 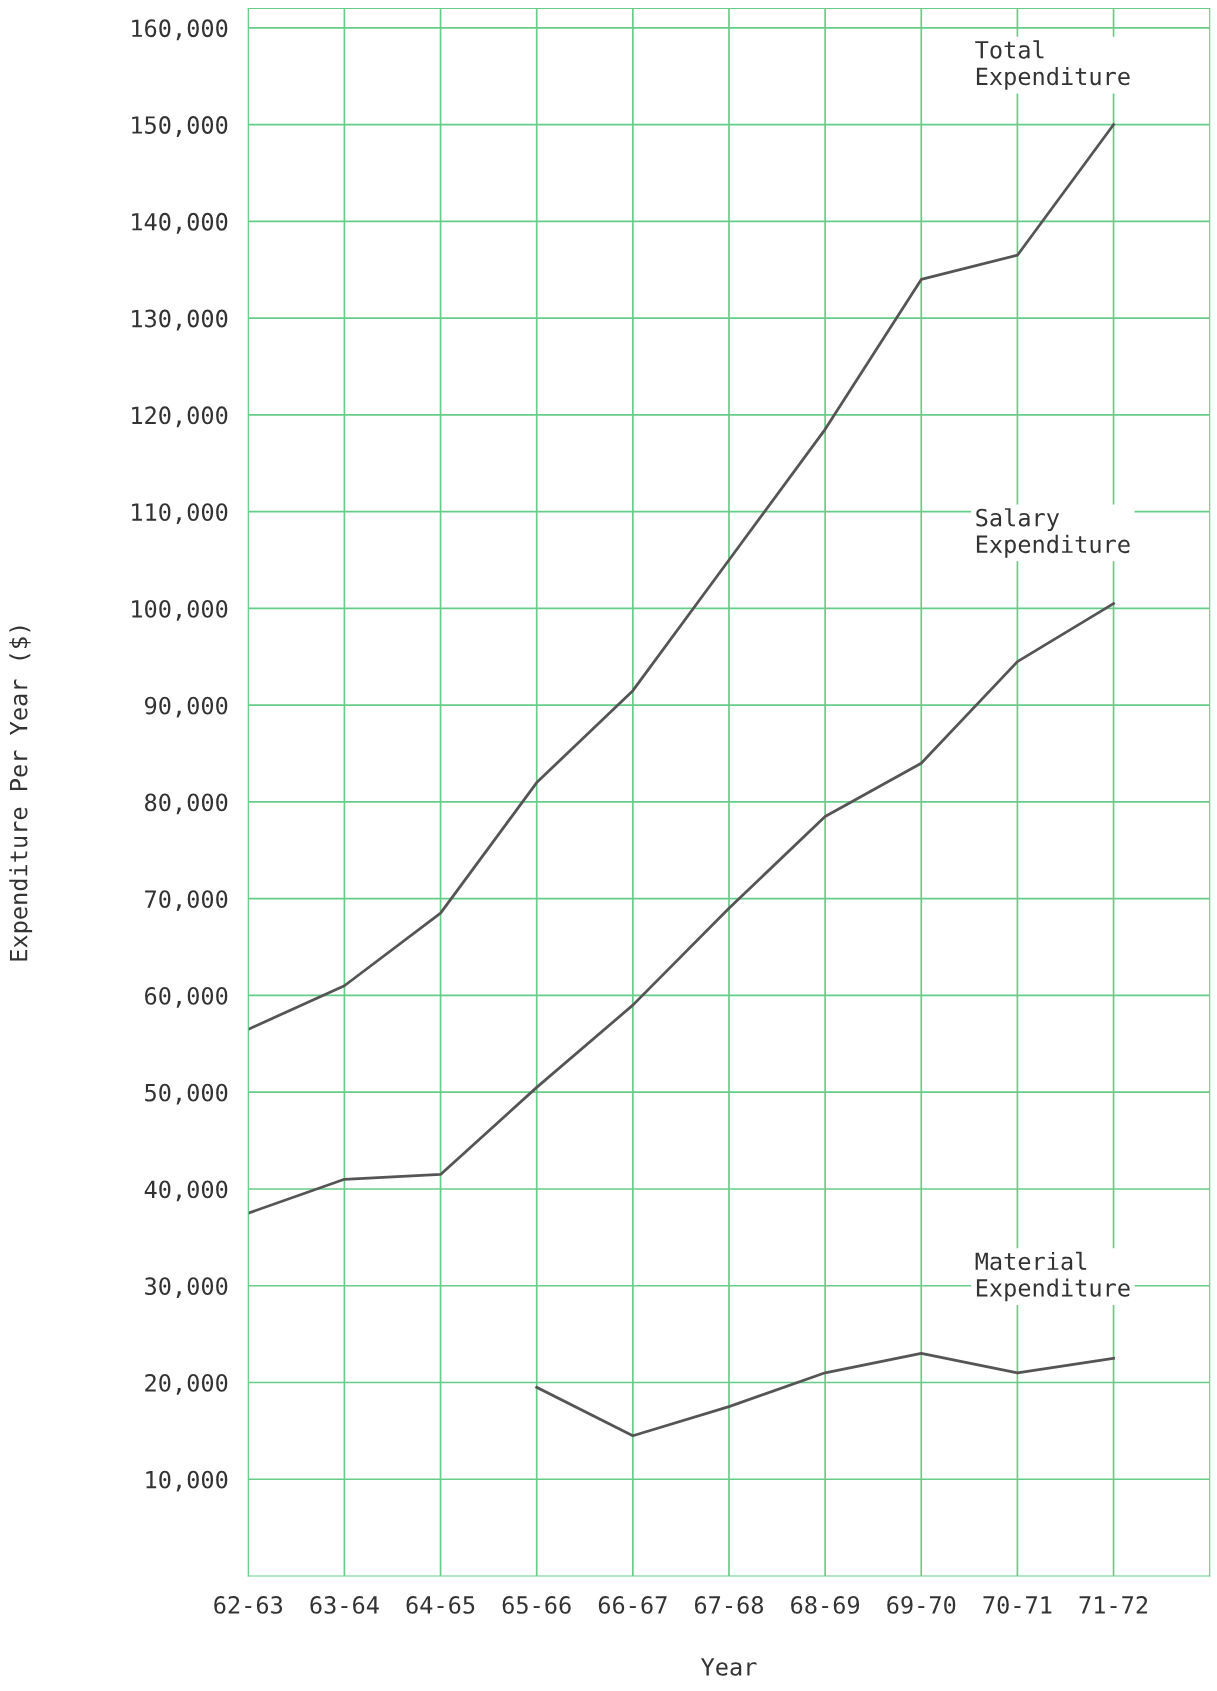 What do you see at coordinates (921, 1605) in the screenshot?
I see `x-tick-label: 69-70` at bounding box center [921, 1605].